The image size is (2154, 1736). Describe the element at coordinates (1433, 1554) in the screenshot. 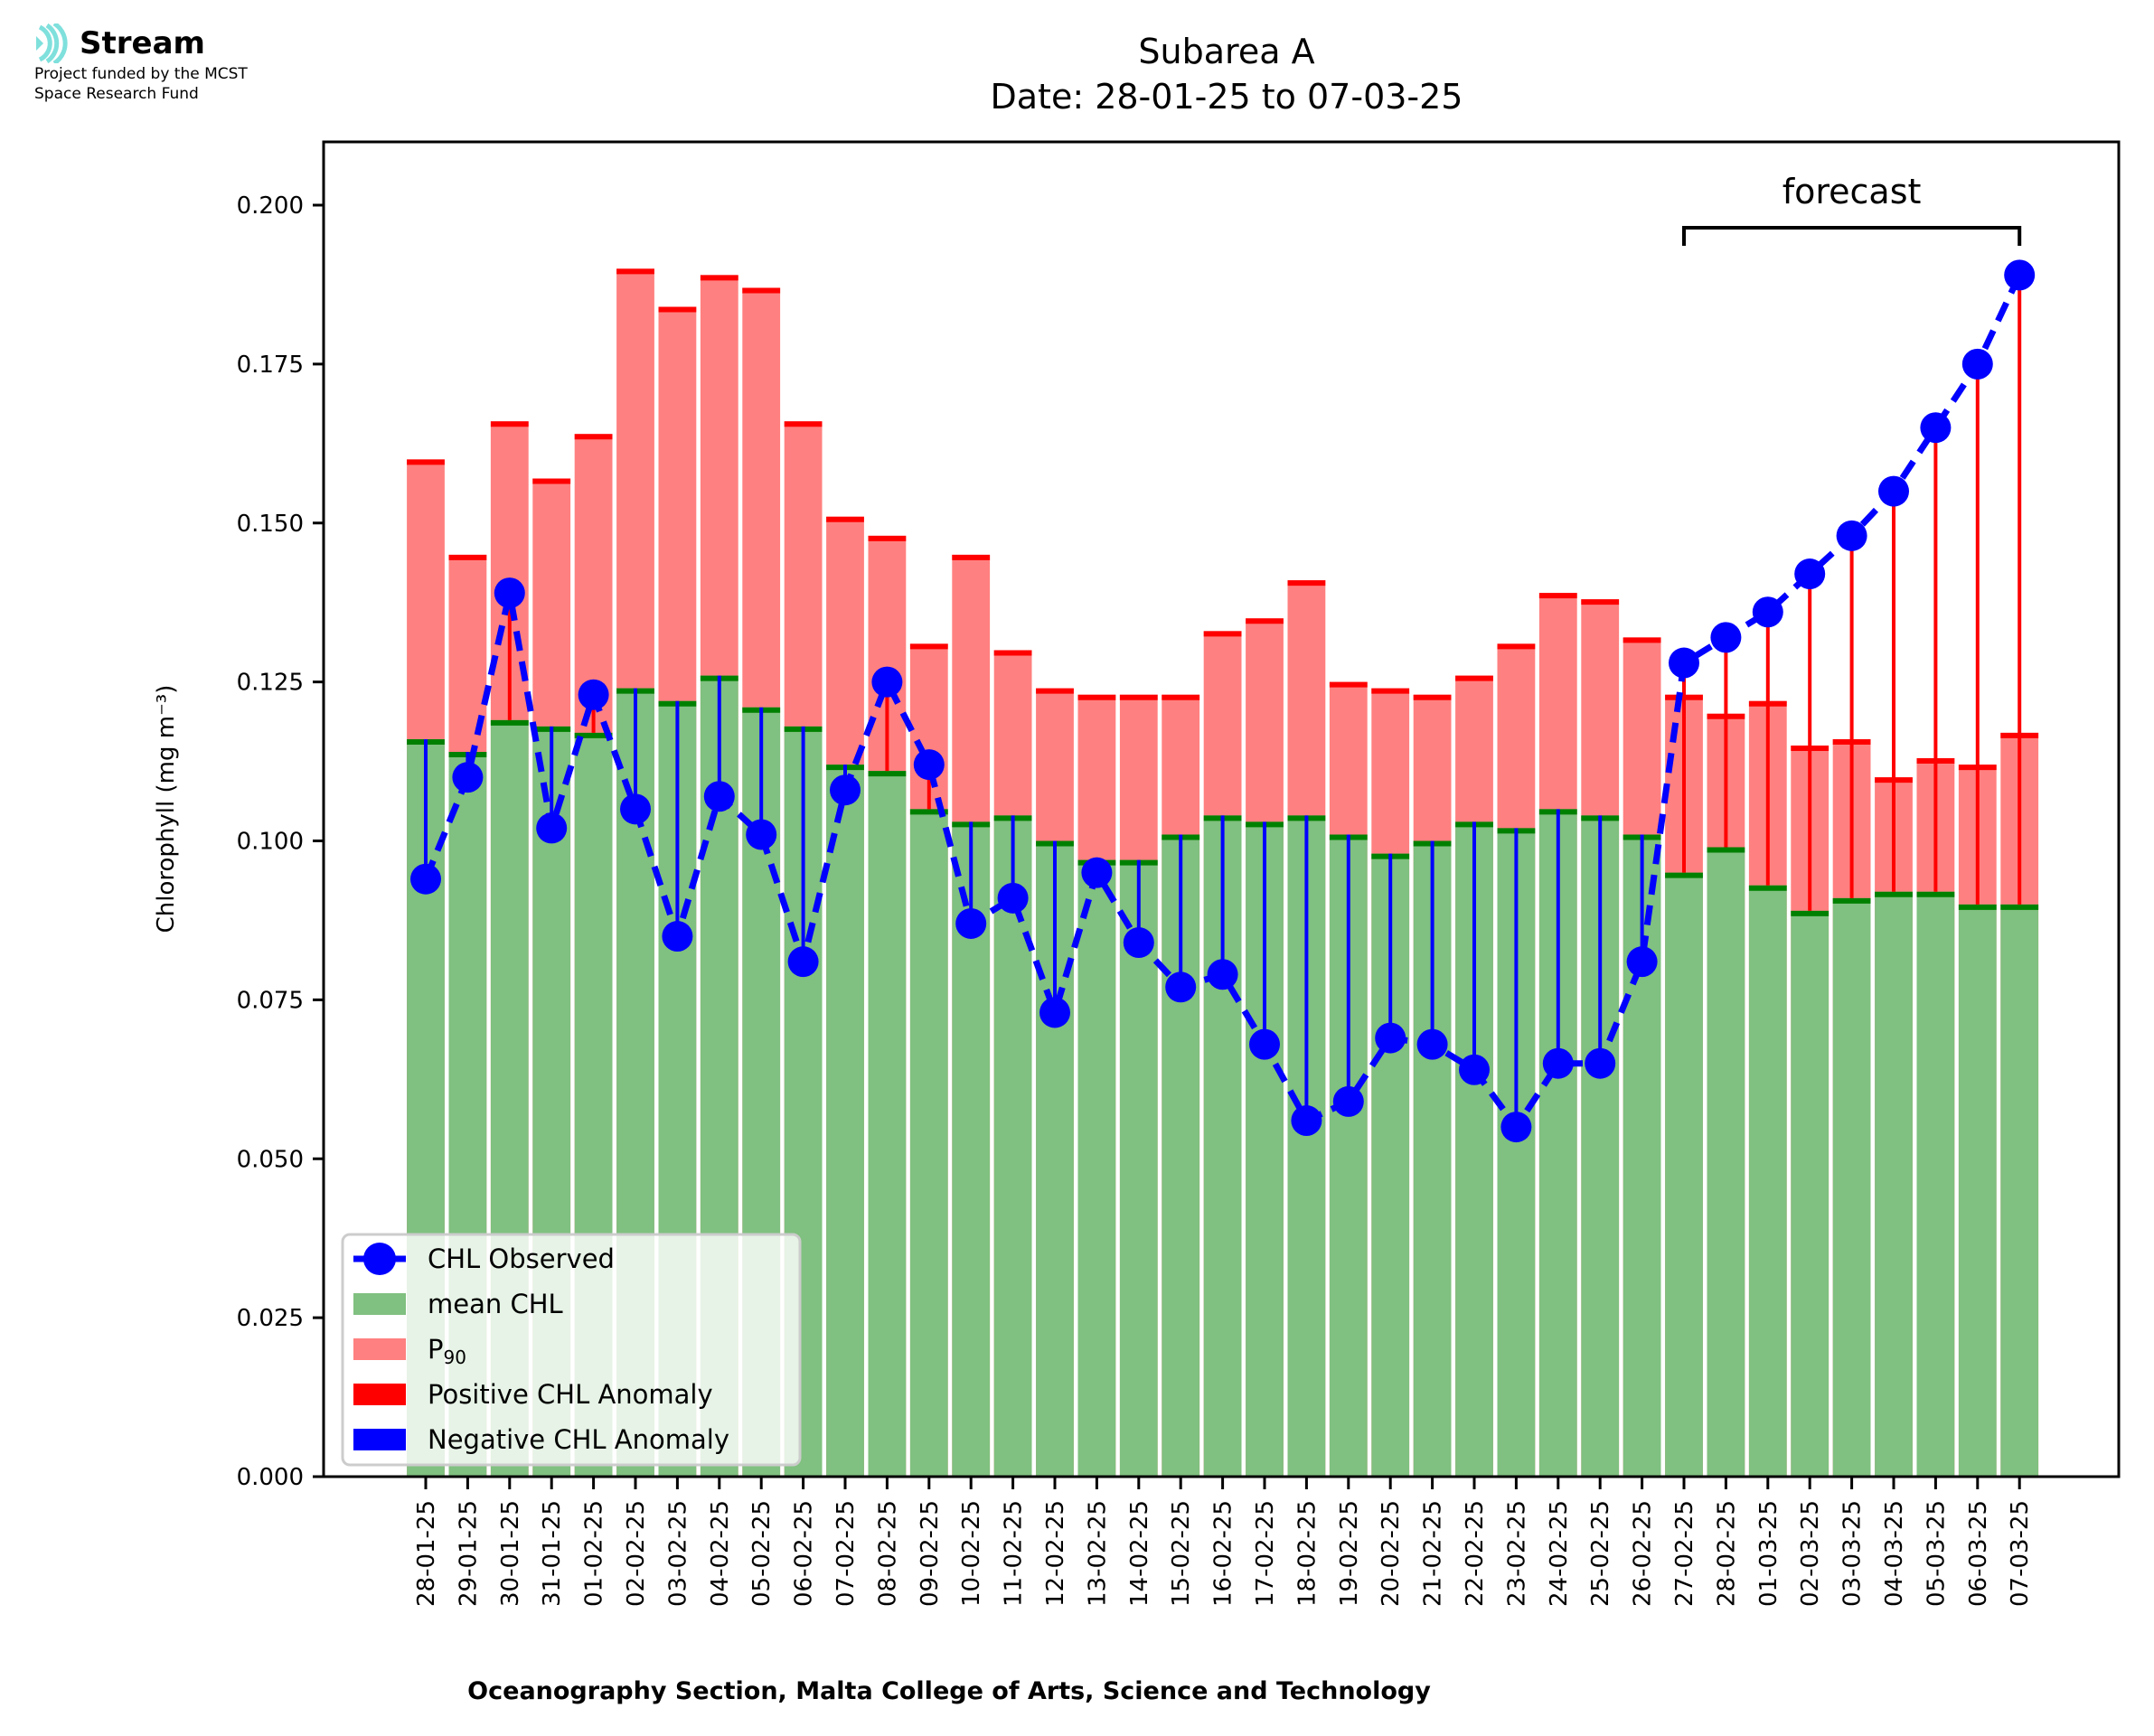

I see `x-tick-label: 21-02-25` at that location.